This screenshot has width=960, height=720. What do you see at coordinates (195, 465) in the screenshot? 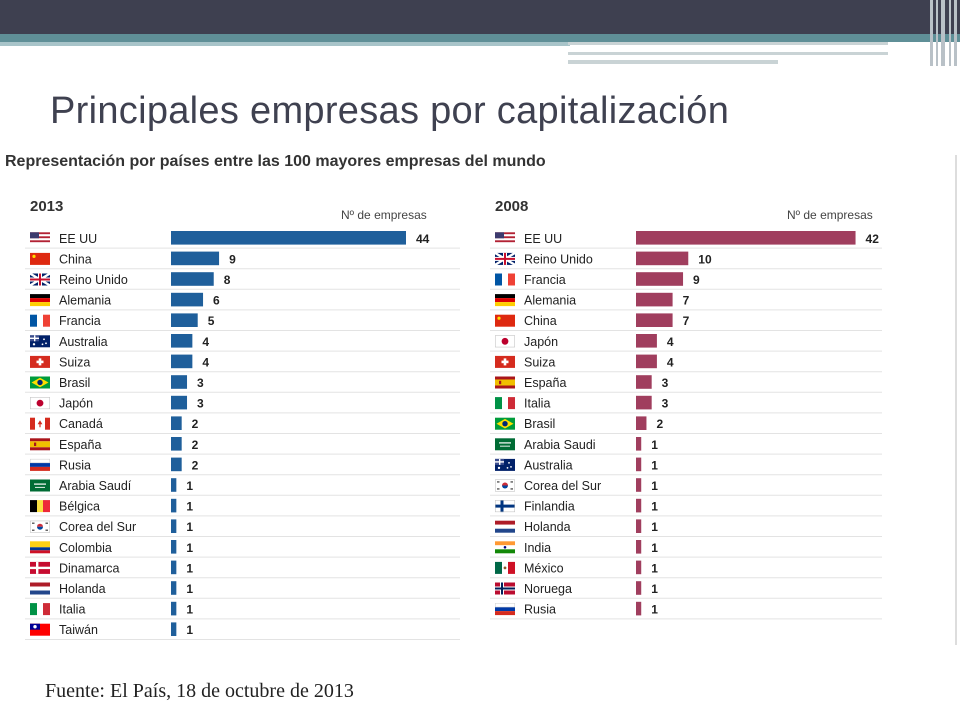
I see `bar-value-label: 2` at bounding box center [195, 465].